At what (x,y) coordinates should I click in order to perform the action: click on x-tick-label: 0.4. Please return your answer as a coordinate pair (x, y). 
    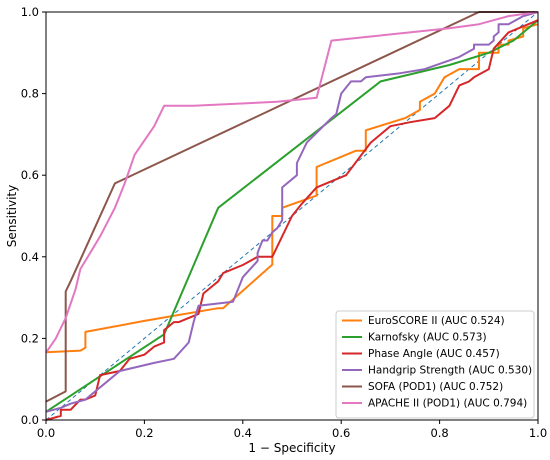
    Looking at the image, I should click on (243, 433).